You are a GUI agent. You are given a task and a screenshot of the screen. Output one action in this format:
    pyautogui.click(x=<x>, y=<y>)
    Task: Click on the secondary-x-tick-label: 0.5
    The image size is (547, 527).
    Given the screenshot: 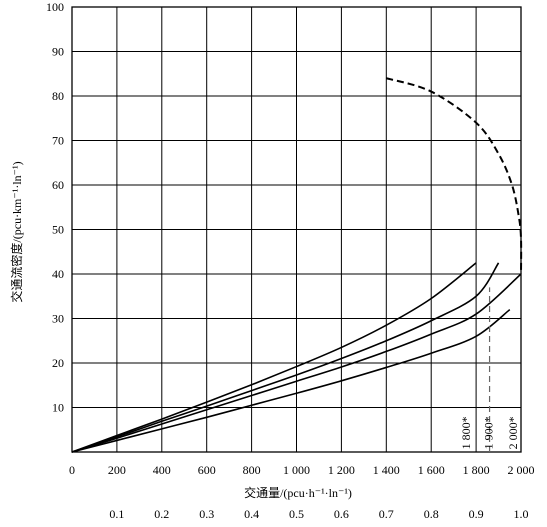 What is the action you would take?
    pyautogui.click(x=296, y=514)
    